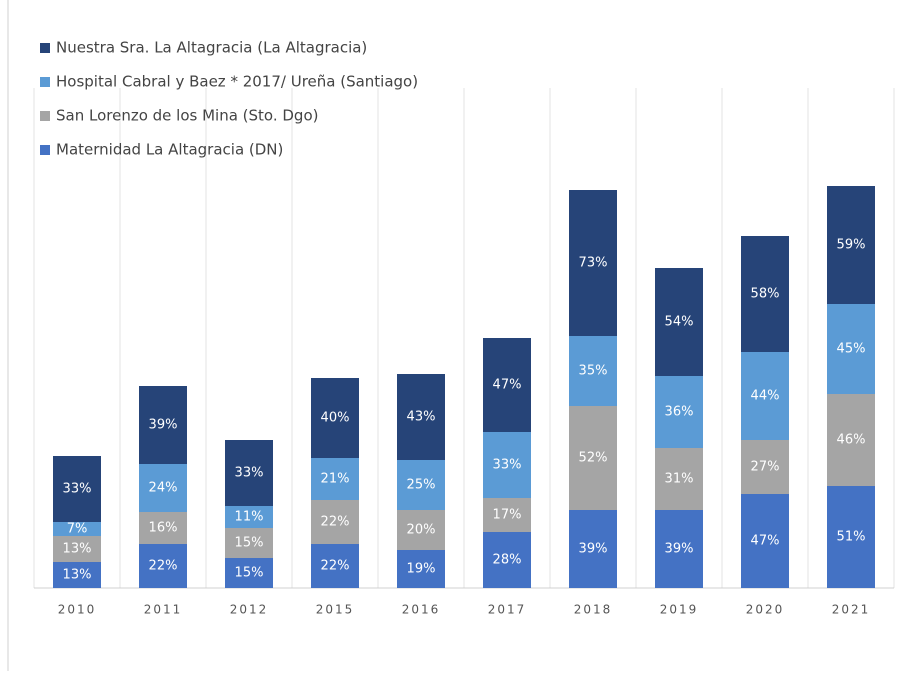 This screenshot has height=675, width=906. What do you see at coordinates (851, 610) in the screenshot?
I see `x-tick-label: 2021` at bounding box center [851, 610].